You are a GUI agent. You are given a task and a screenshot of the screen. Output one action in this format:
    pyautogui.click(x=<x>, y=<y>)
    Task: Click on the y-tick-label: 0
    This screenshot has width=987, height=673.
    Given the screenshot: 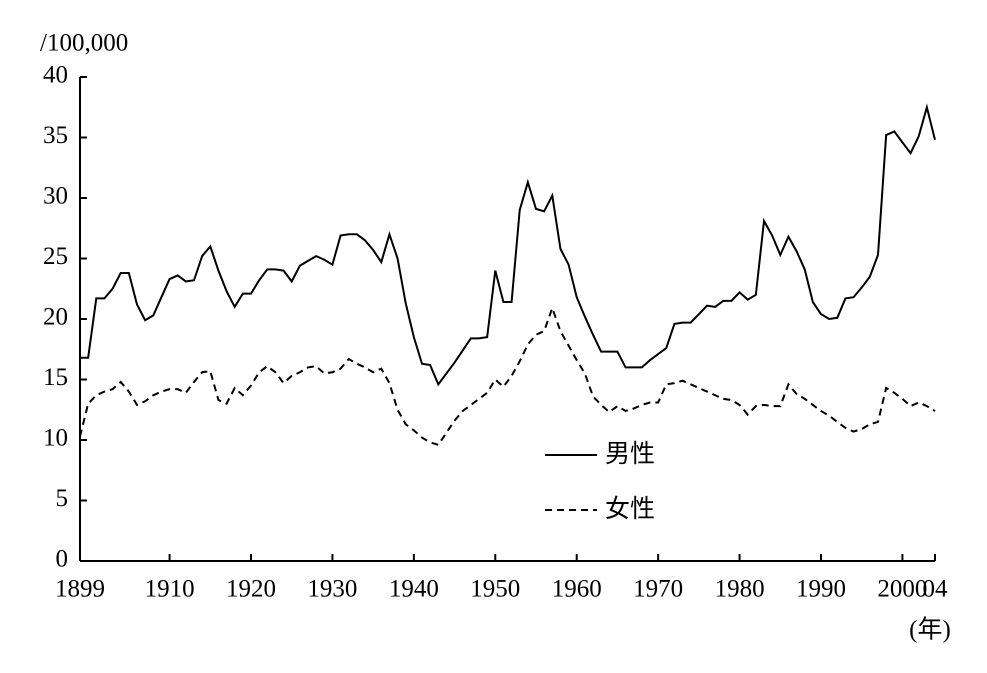 What is the action you would take?
    pyautogui.click(x=62, y=559)
    